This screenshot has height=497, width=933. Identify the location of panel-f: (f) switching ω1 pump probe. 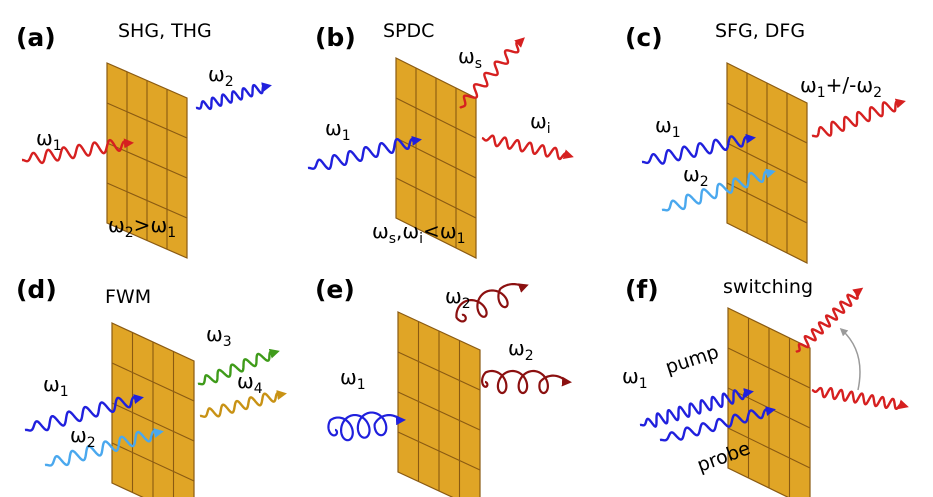
(765, 386).